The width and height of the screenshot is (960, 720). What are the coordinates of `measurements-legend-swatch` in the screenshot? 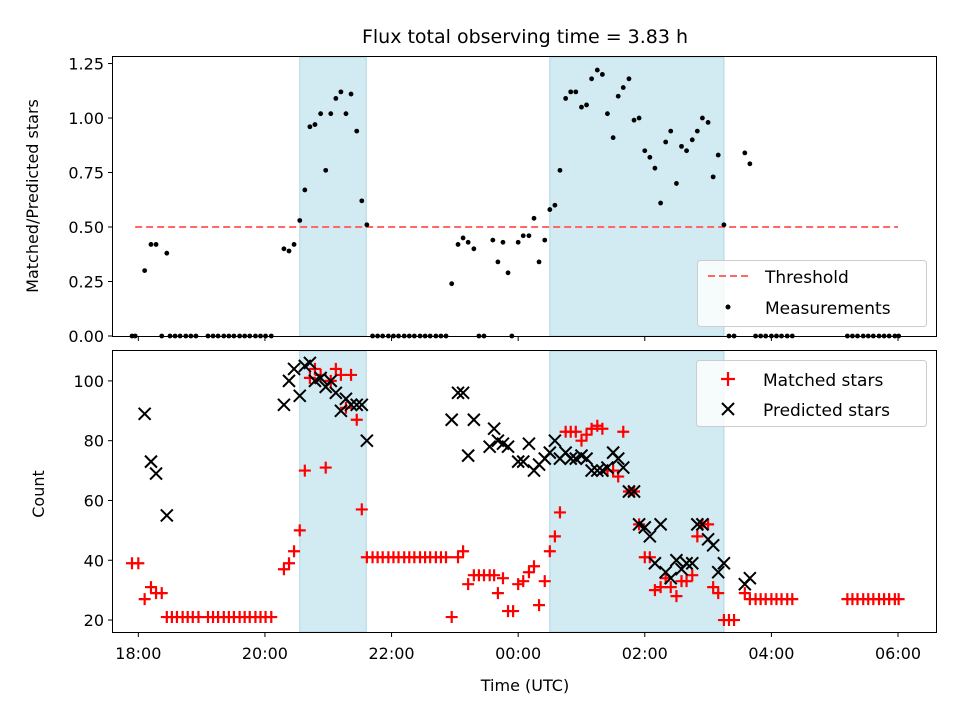 It's located at (728, 307).